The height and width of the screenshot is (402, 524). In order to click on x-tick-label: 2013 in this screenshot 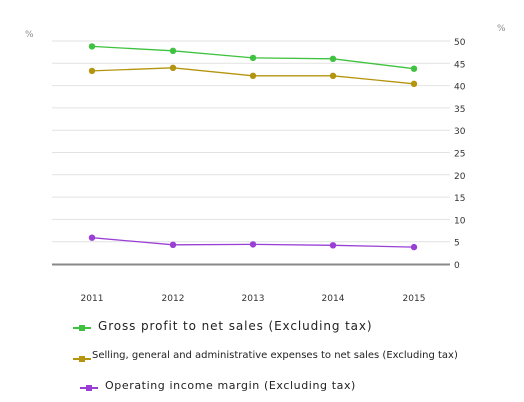, I will do `click(253, 299)`.